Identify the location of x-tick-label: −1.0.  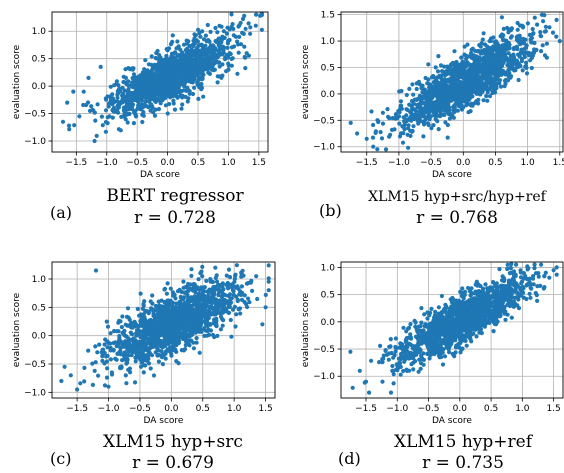
(107, 163).